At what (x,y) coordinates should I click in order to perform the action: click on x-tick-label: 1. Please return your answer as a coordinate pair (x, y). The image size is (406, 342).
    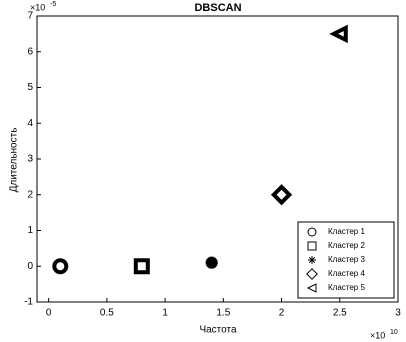
    Looking at the image, I should click on (165, 313).